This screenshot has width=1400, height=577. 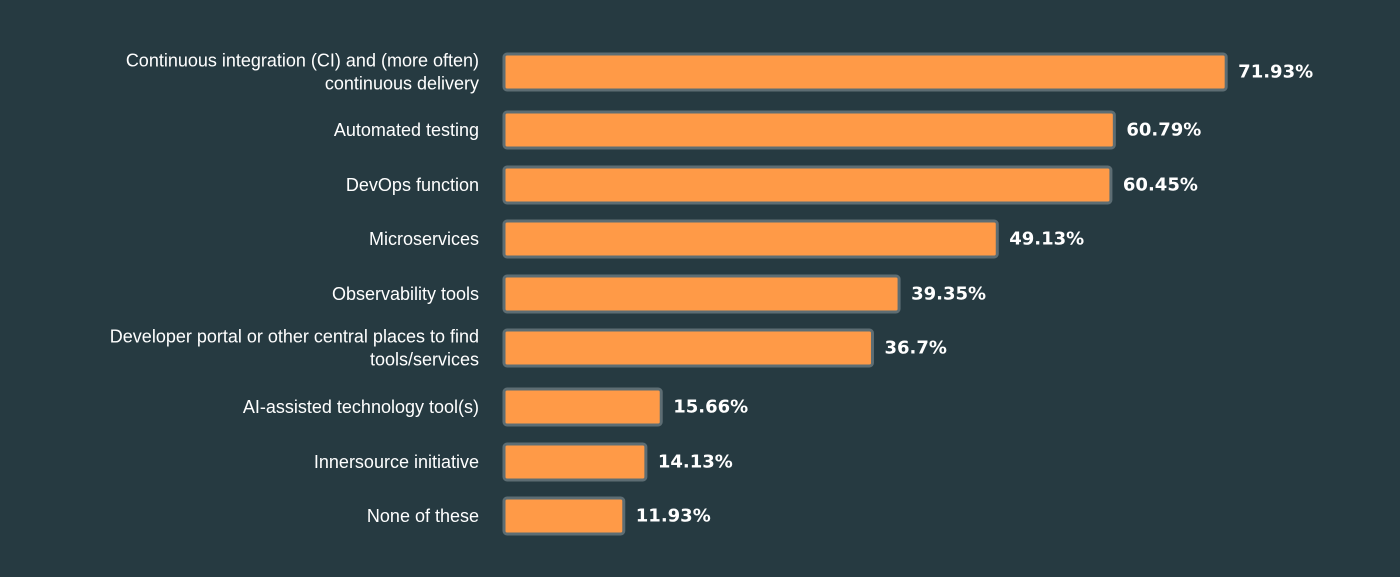 I want to click on category-label-line: DevOps function, so click(x=412, y=185).